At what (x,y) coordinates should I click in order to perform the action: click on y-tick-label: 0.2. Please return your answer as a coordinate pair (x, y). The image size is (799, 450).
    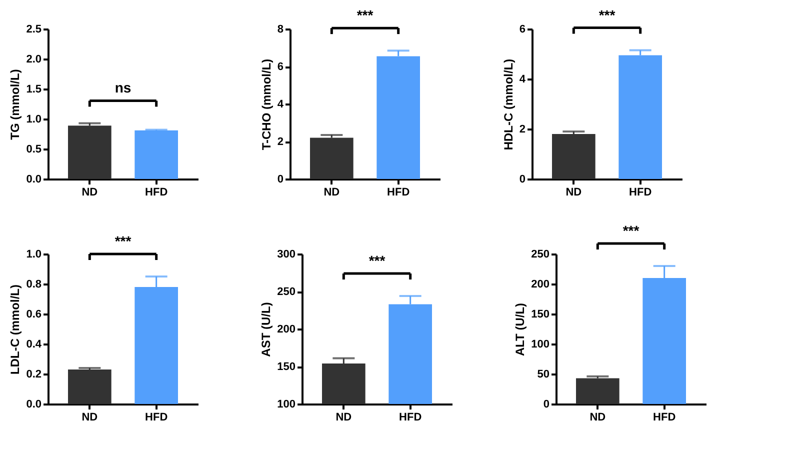
    Looking at the image, I should click on (34, 374).